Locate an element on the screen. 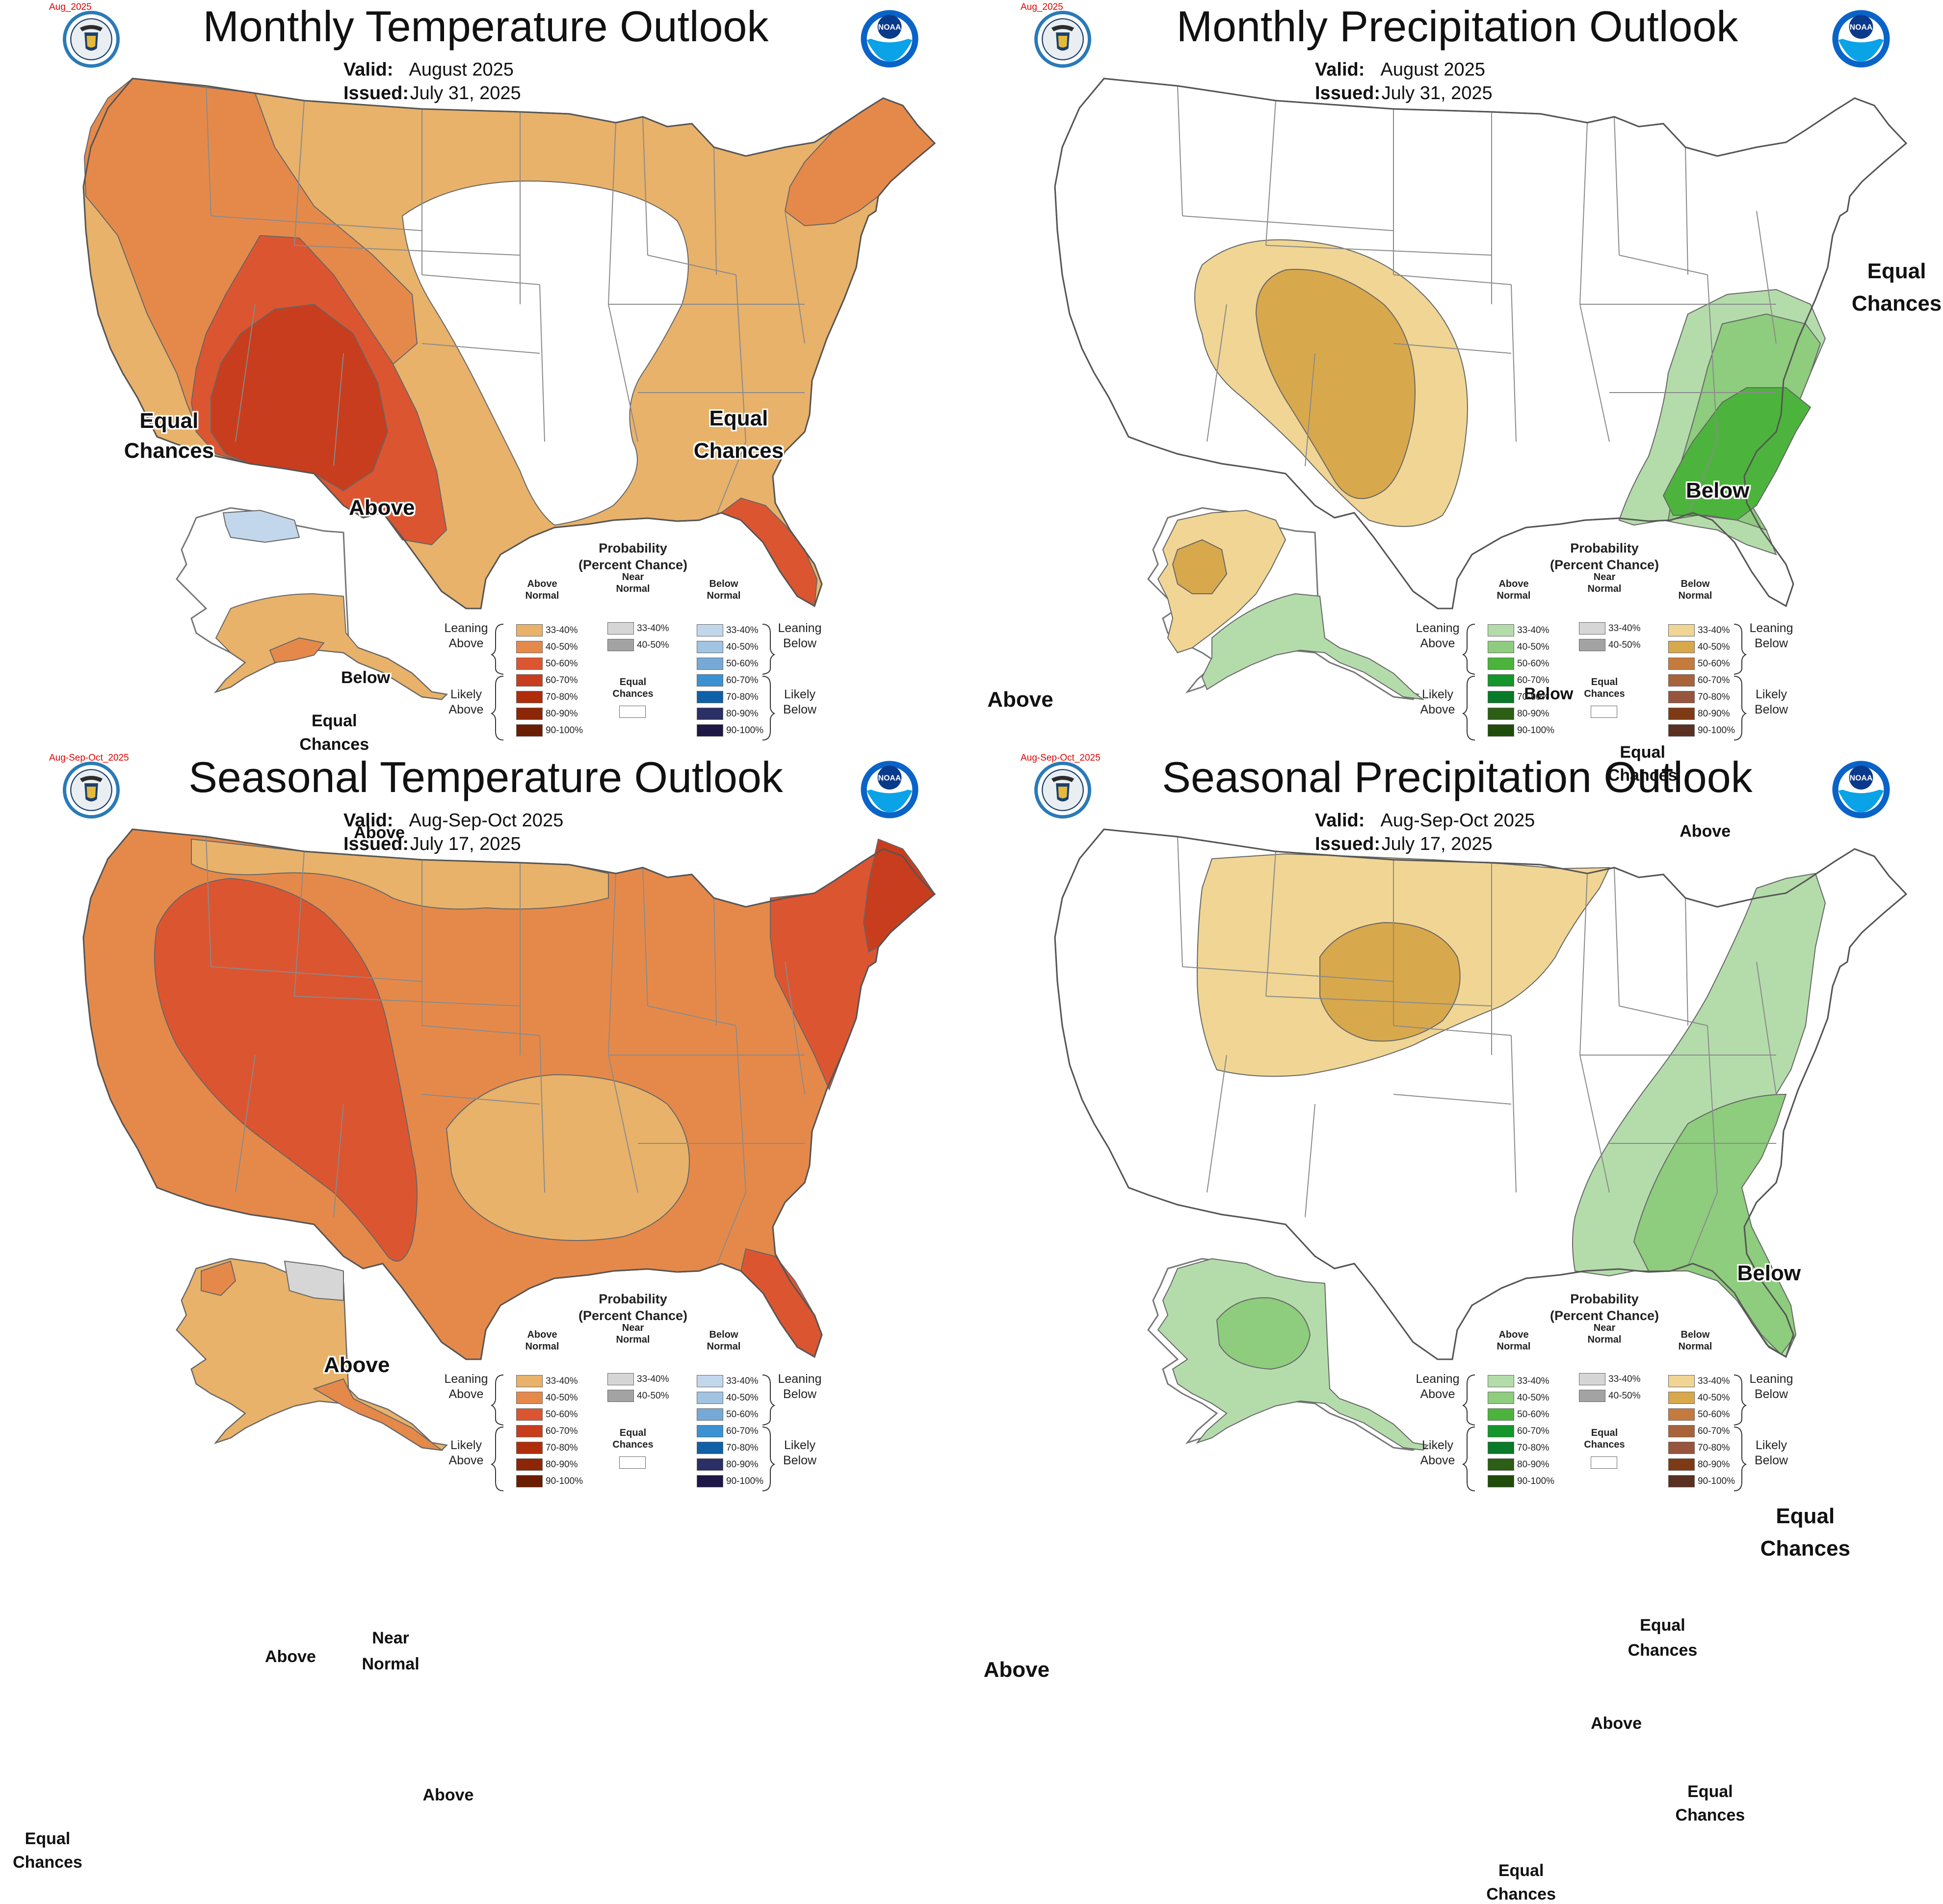  legend-range-above: 90-100% is located at coordinates (564, 1481).